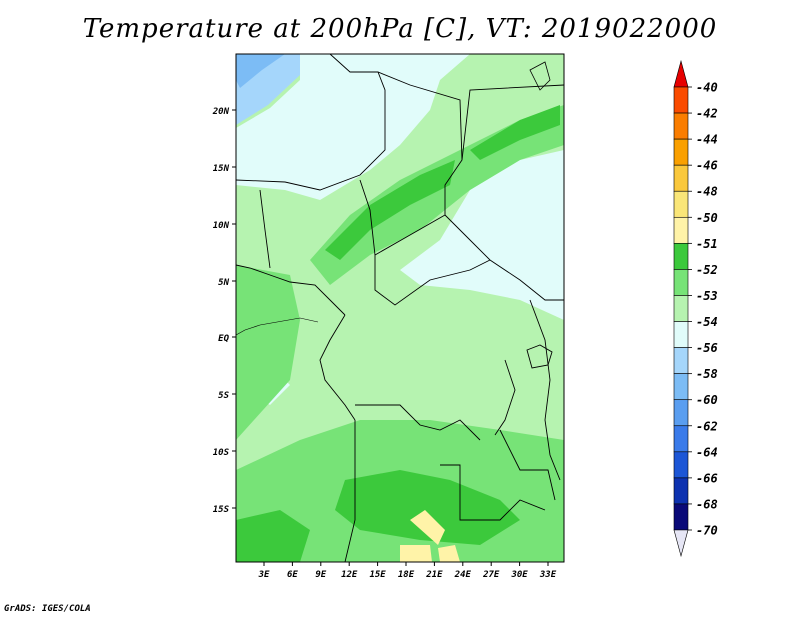 This screenshot has width=800, height=618. Describe the element at coordinates (221, 453) in the screenshot. I see `lat-label: 10S` at that location.